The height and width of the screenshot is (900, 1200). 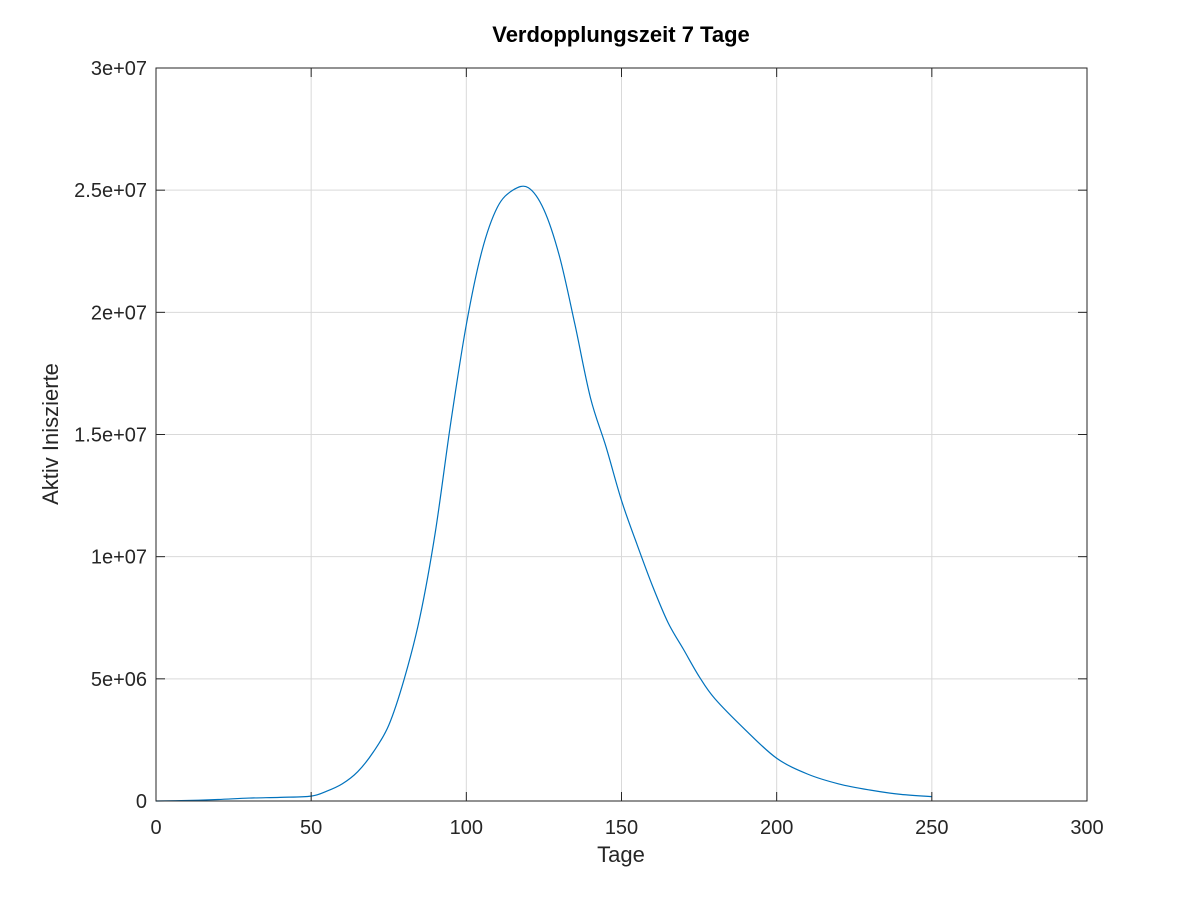 I want to click on y-tick-label: 2e+07, so click(x=119, y=313).